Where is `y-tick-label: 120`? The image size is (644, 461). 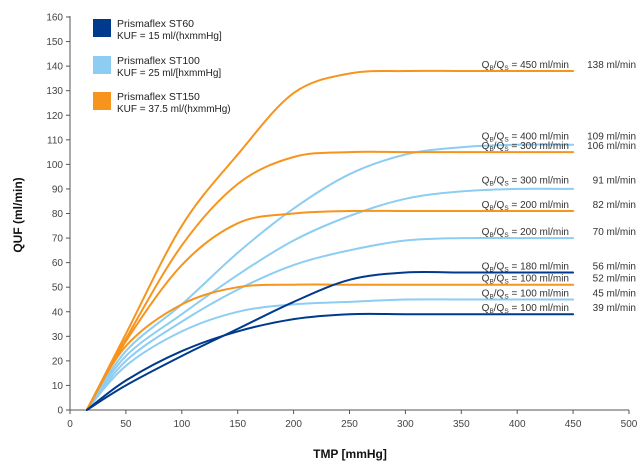
y-tick-label: 120 is located at coordinates (54, 116).